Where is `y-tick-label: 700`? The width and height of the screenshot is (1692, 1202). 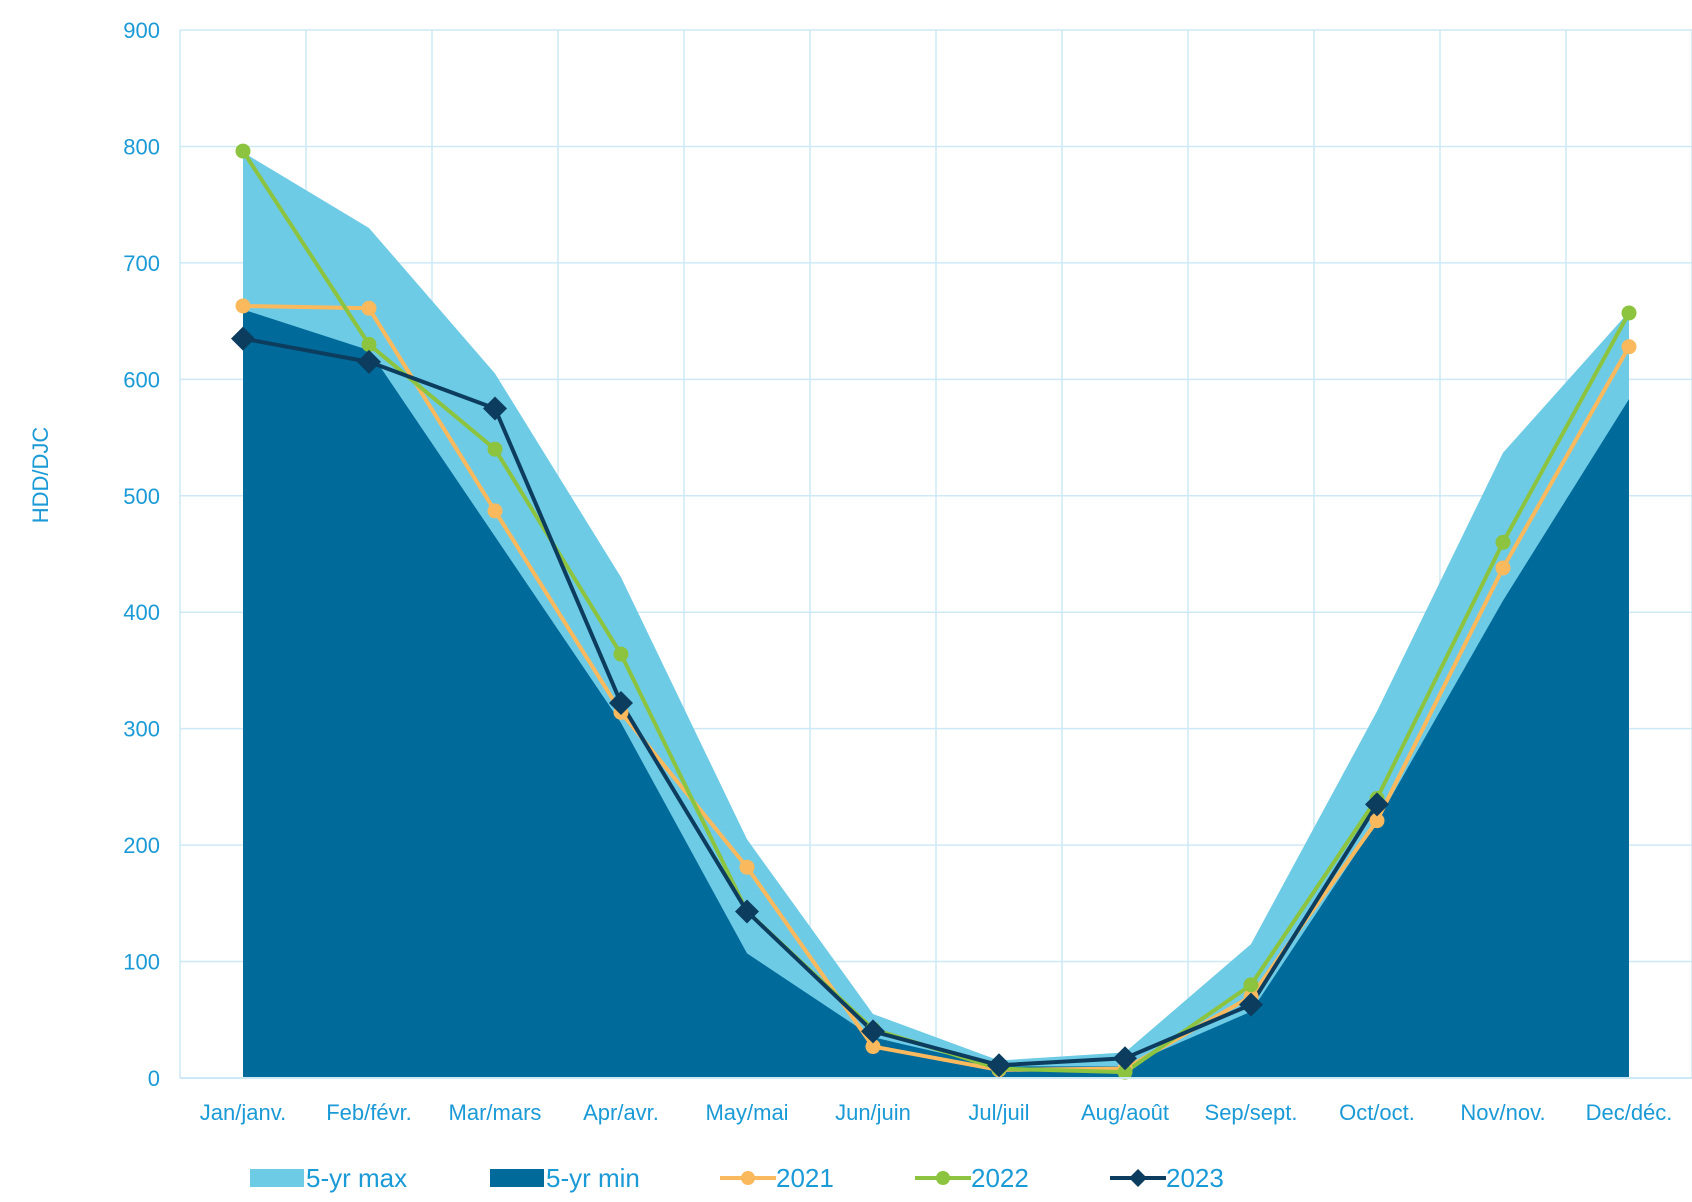 y-tick-label: 700 is located at coordinates (141, 263).